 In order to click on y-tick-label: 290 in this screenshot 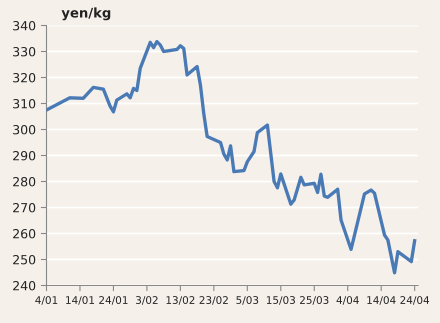, I will do `click(24, 155)`.